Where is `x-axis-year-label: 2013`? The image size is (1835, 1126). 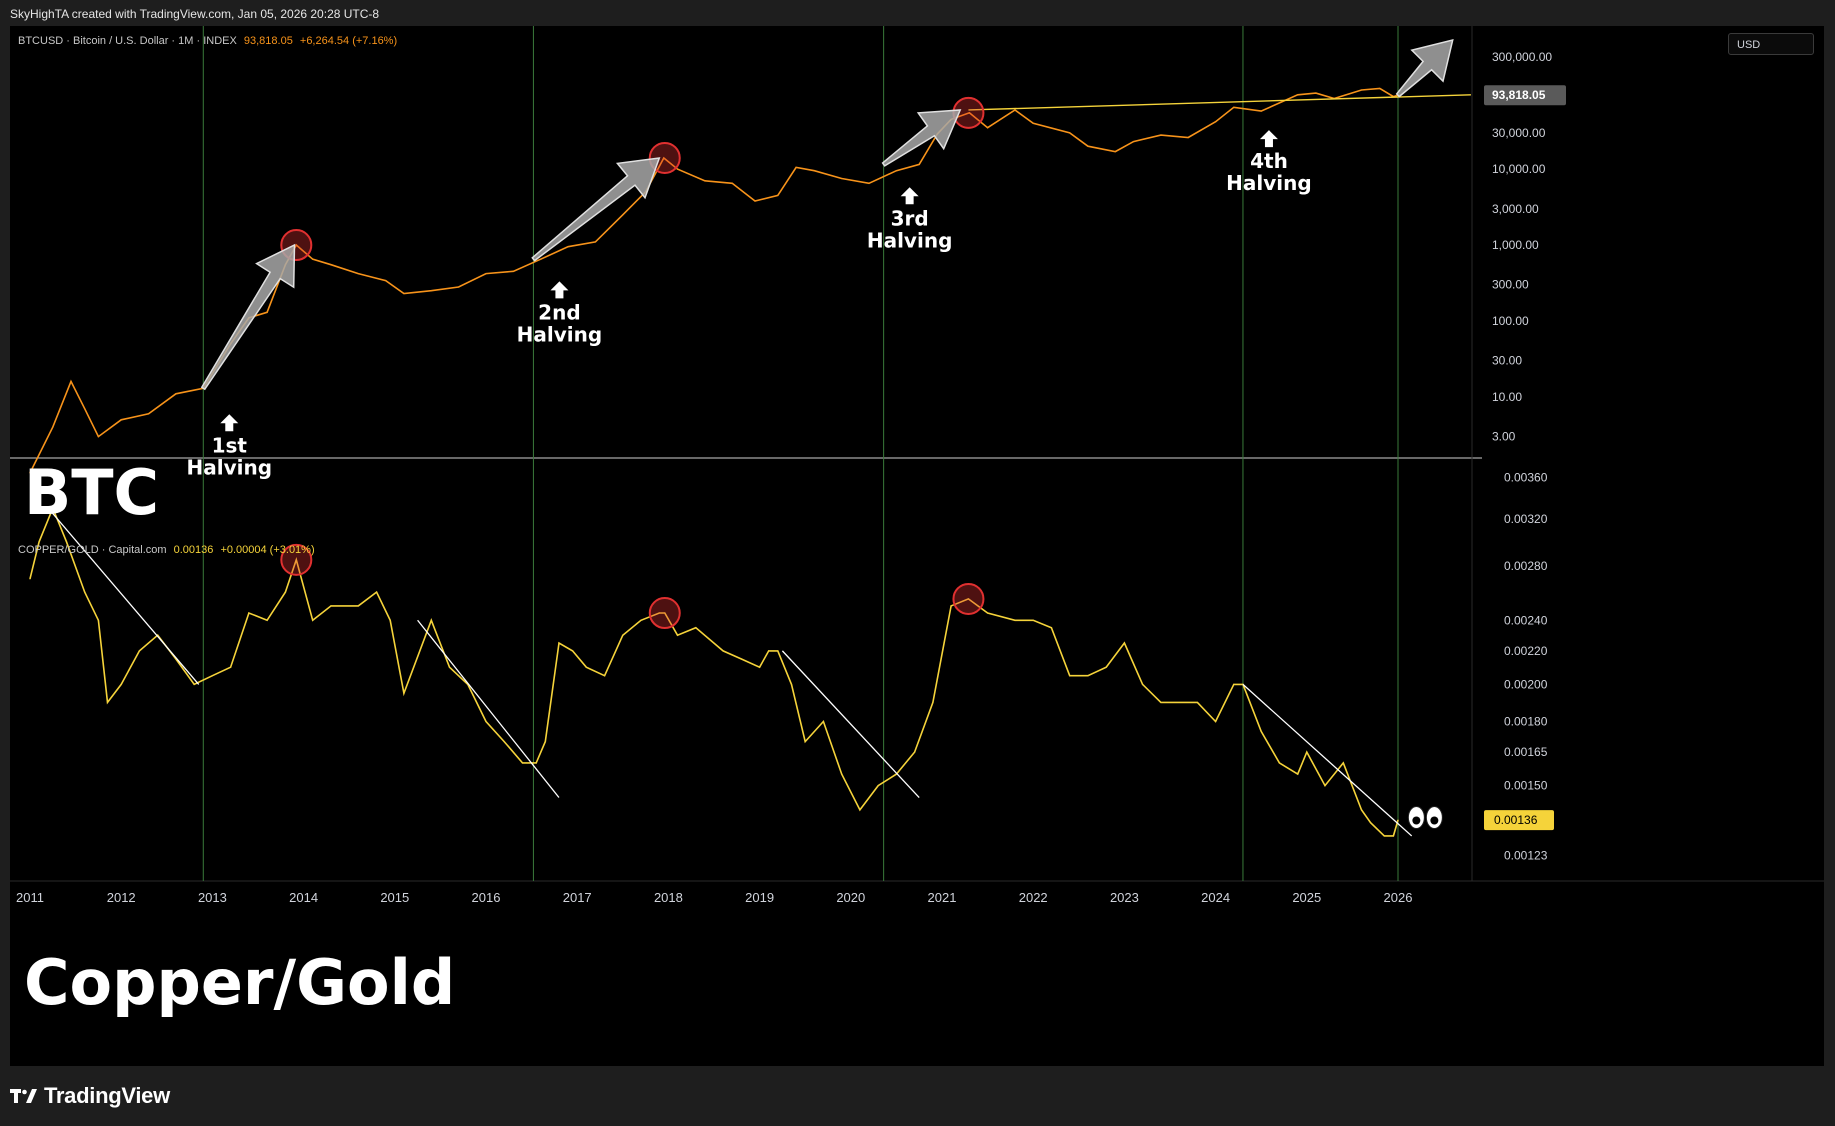
x-axis-year-label: 2013 is located at coordinates (212, 897).